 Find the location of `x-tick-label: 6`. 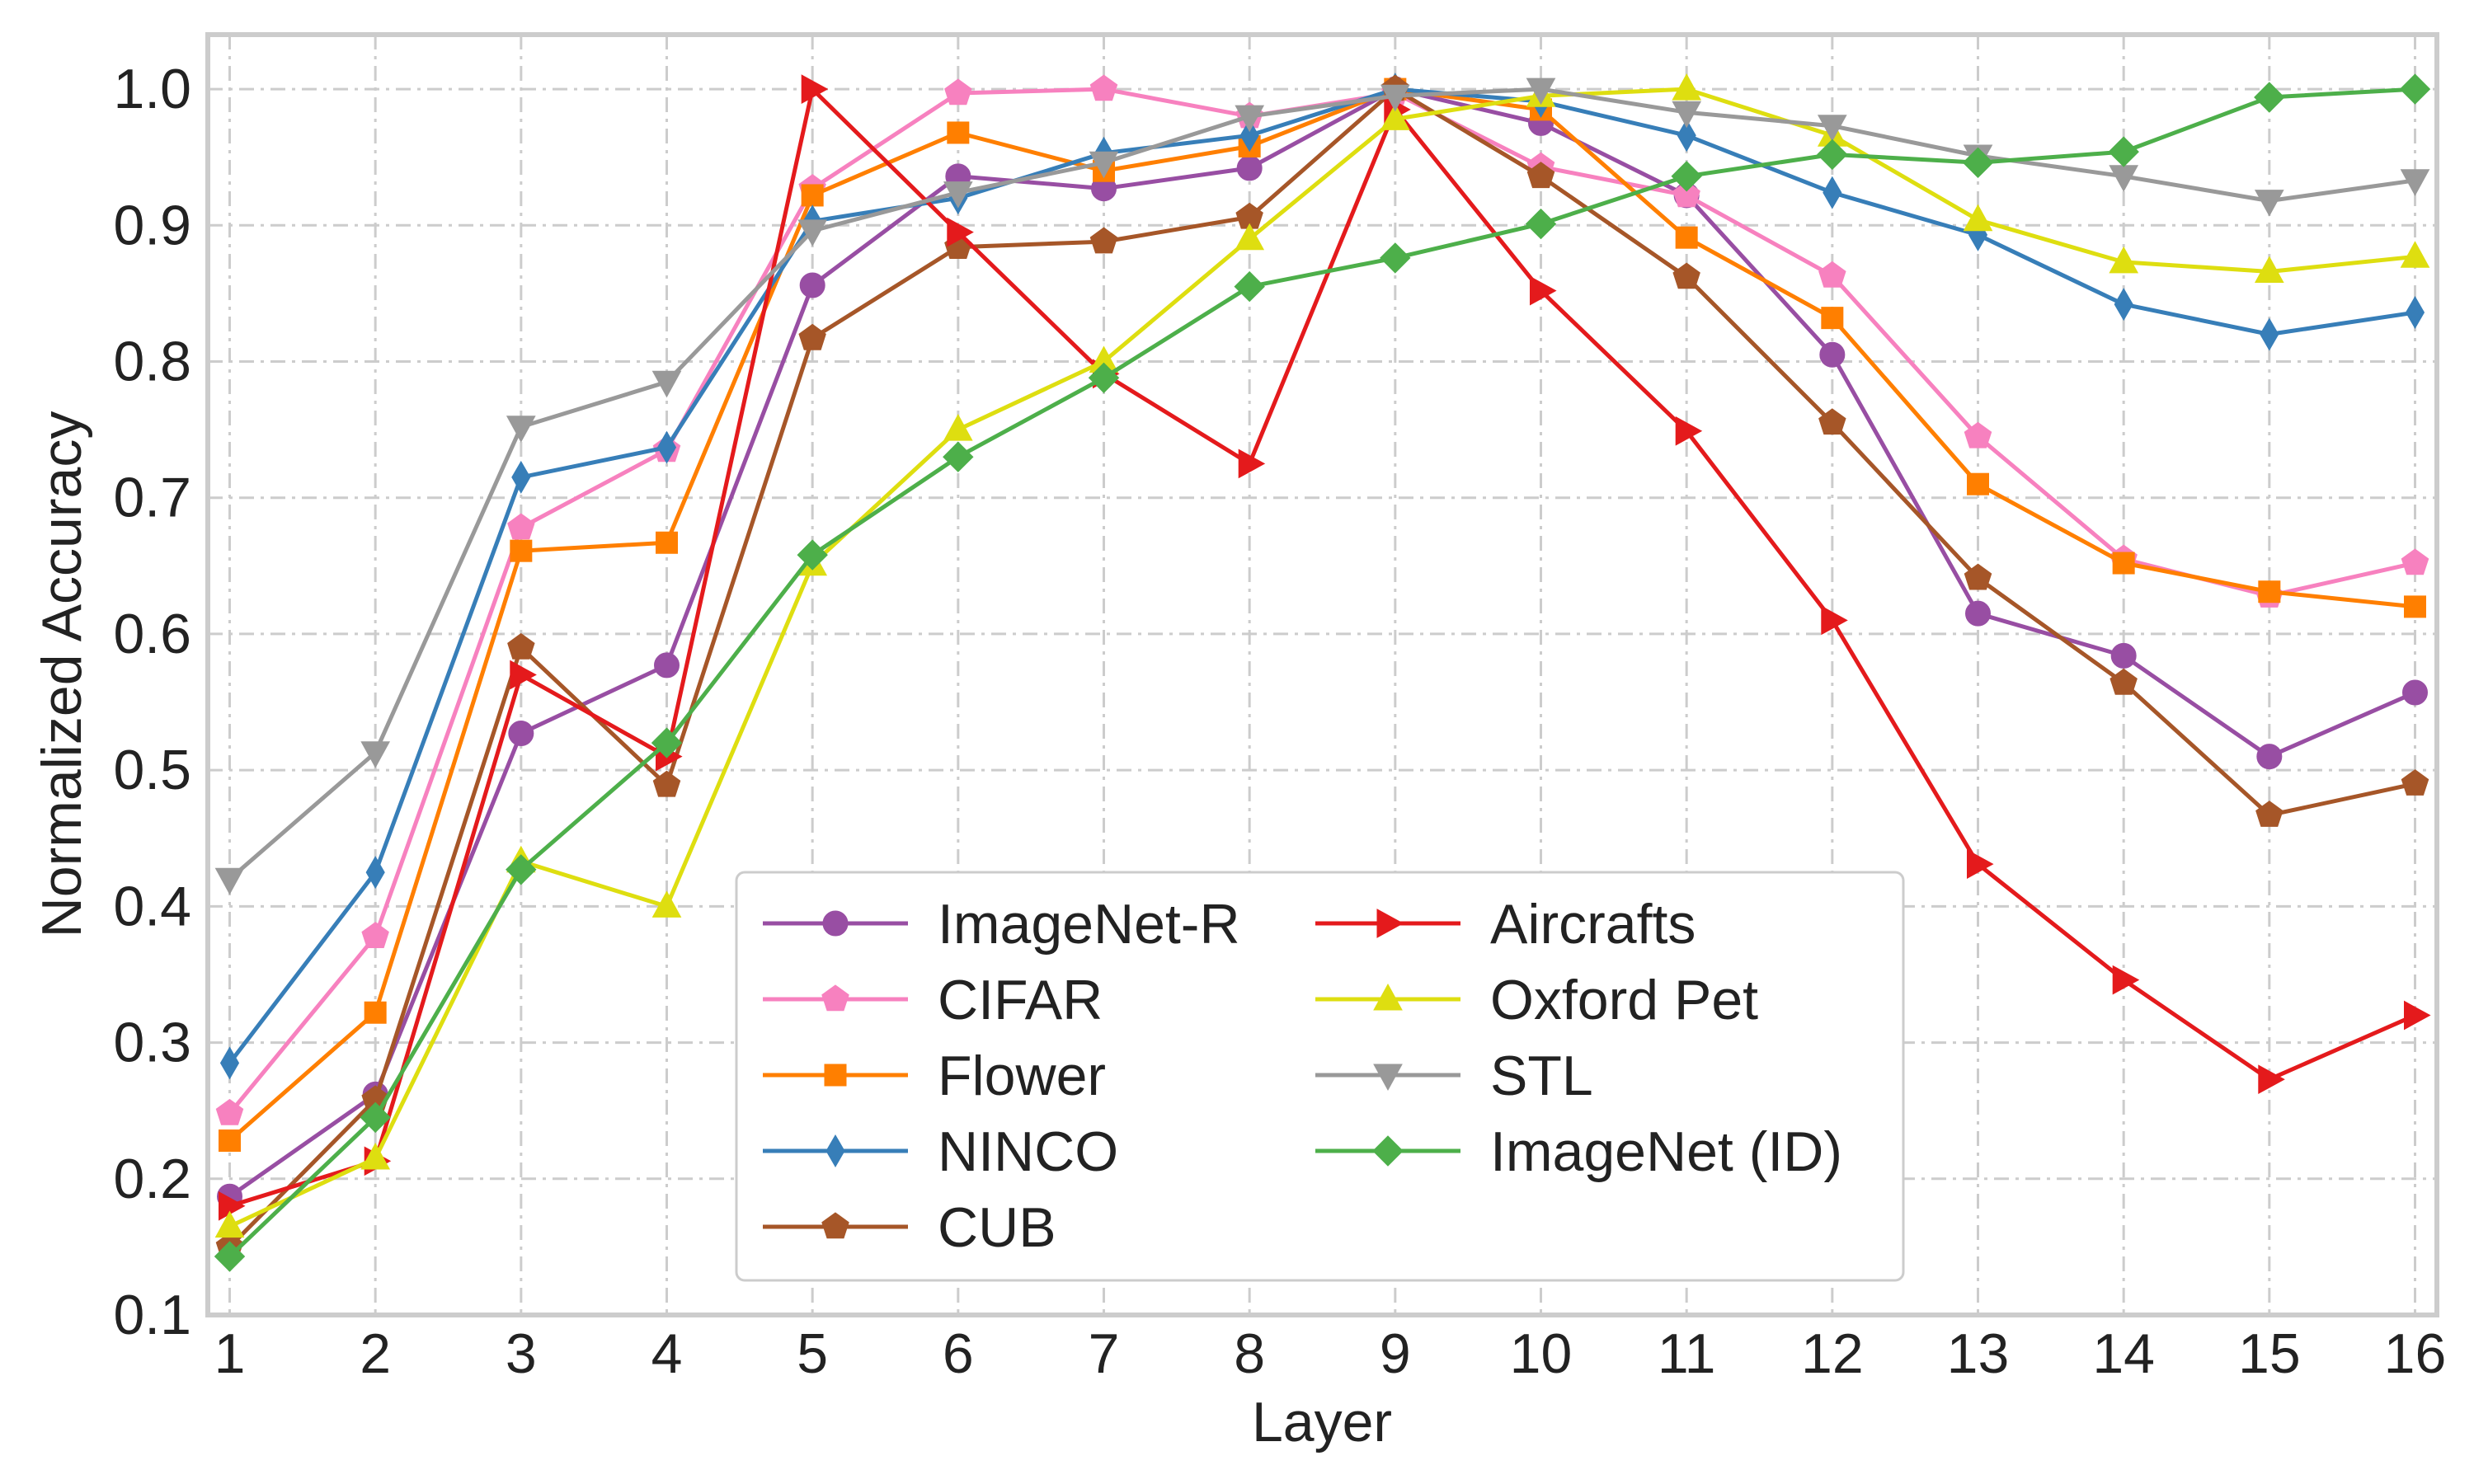

x-tick-label: 6 is located at coordinates (958, 1353).